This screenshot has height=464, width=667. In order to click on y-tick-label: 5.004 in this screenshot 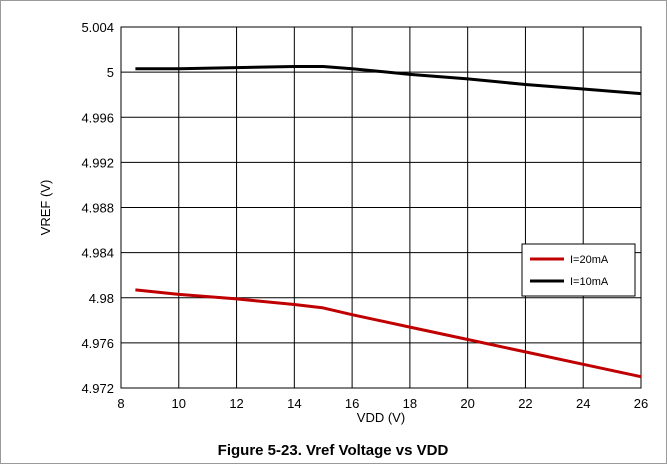, I will do `click(97, 27)`.